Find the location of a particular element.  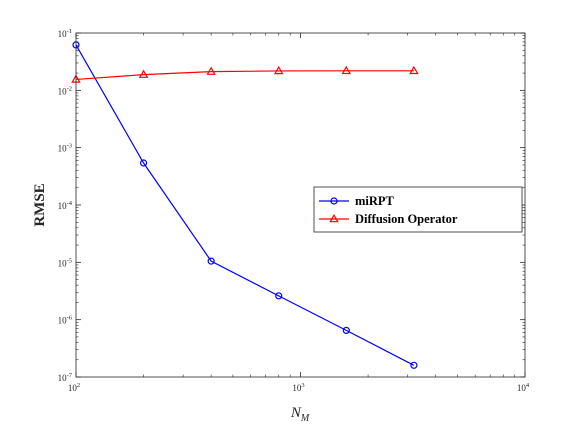

y-tick-label-0: 10⁻⁷ is located at coordinates (65, 377).